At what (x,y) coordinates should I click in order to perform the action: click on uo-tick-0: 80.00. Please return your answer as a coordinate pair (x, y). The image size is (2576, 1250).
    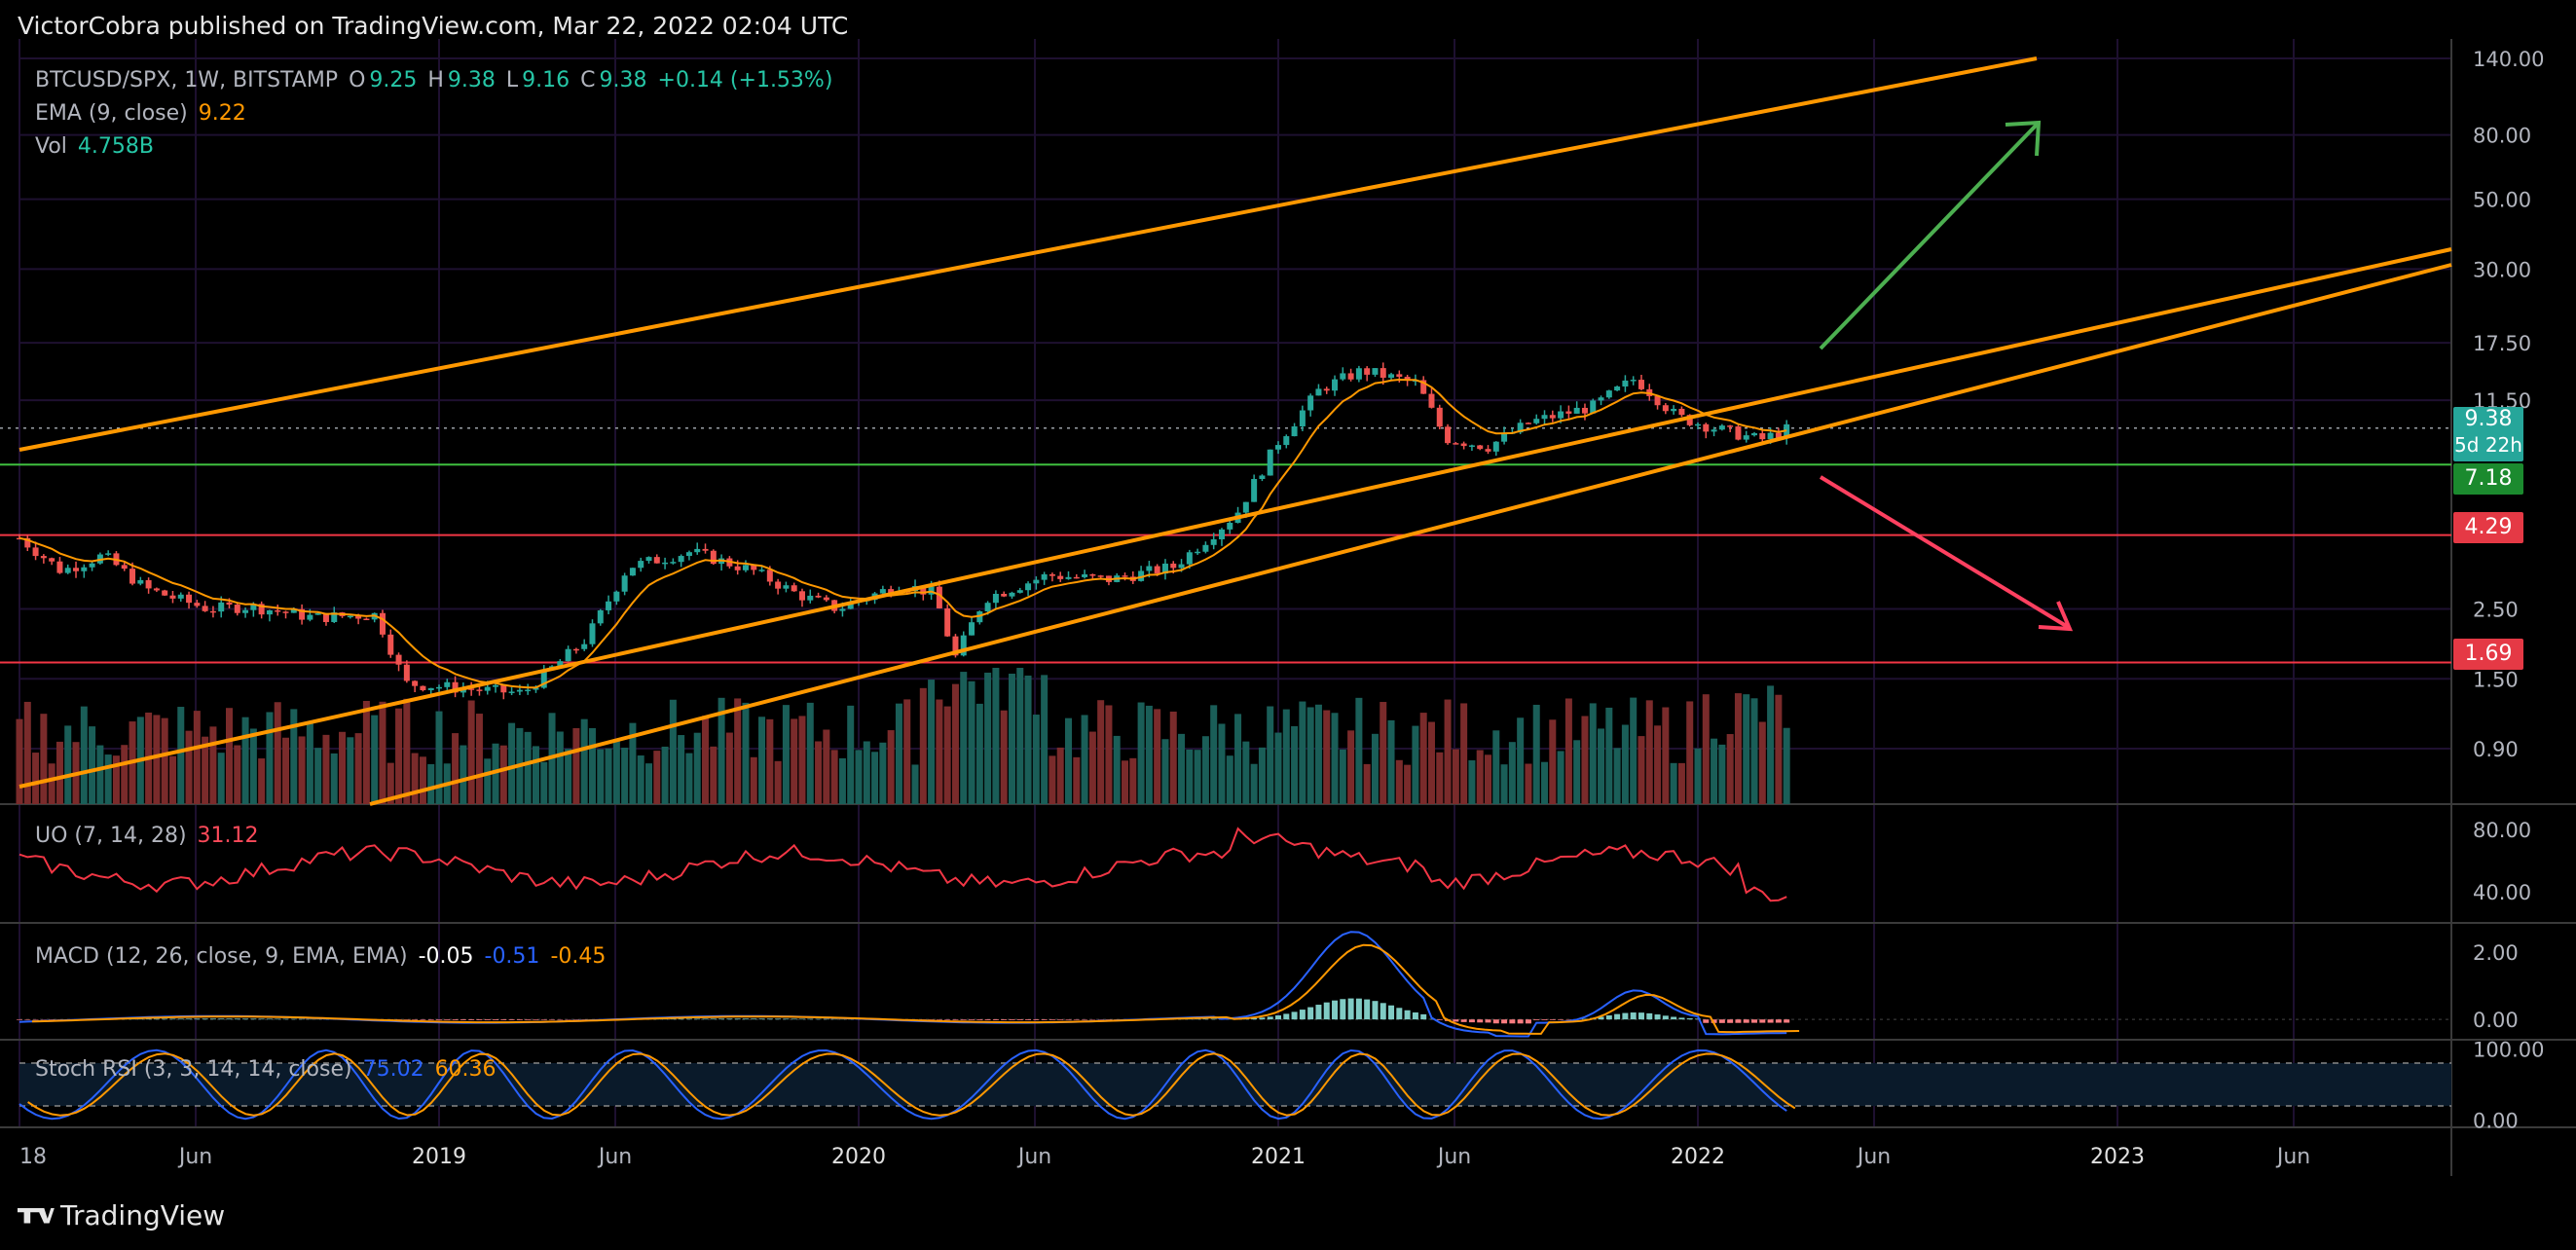
    Looking at the image, I should click on (2502, 830).